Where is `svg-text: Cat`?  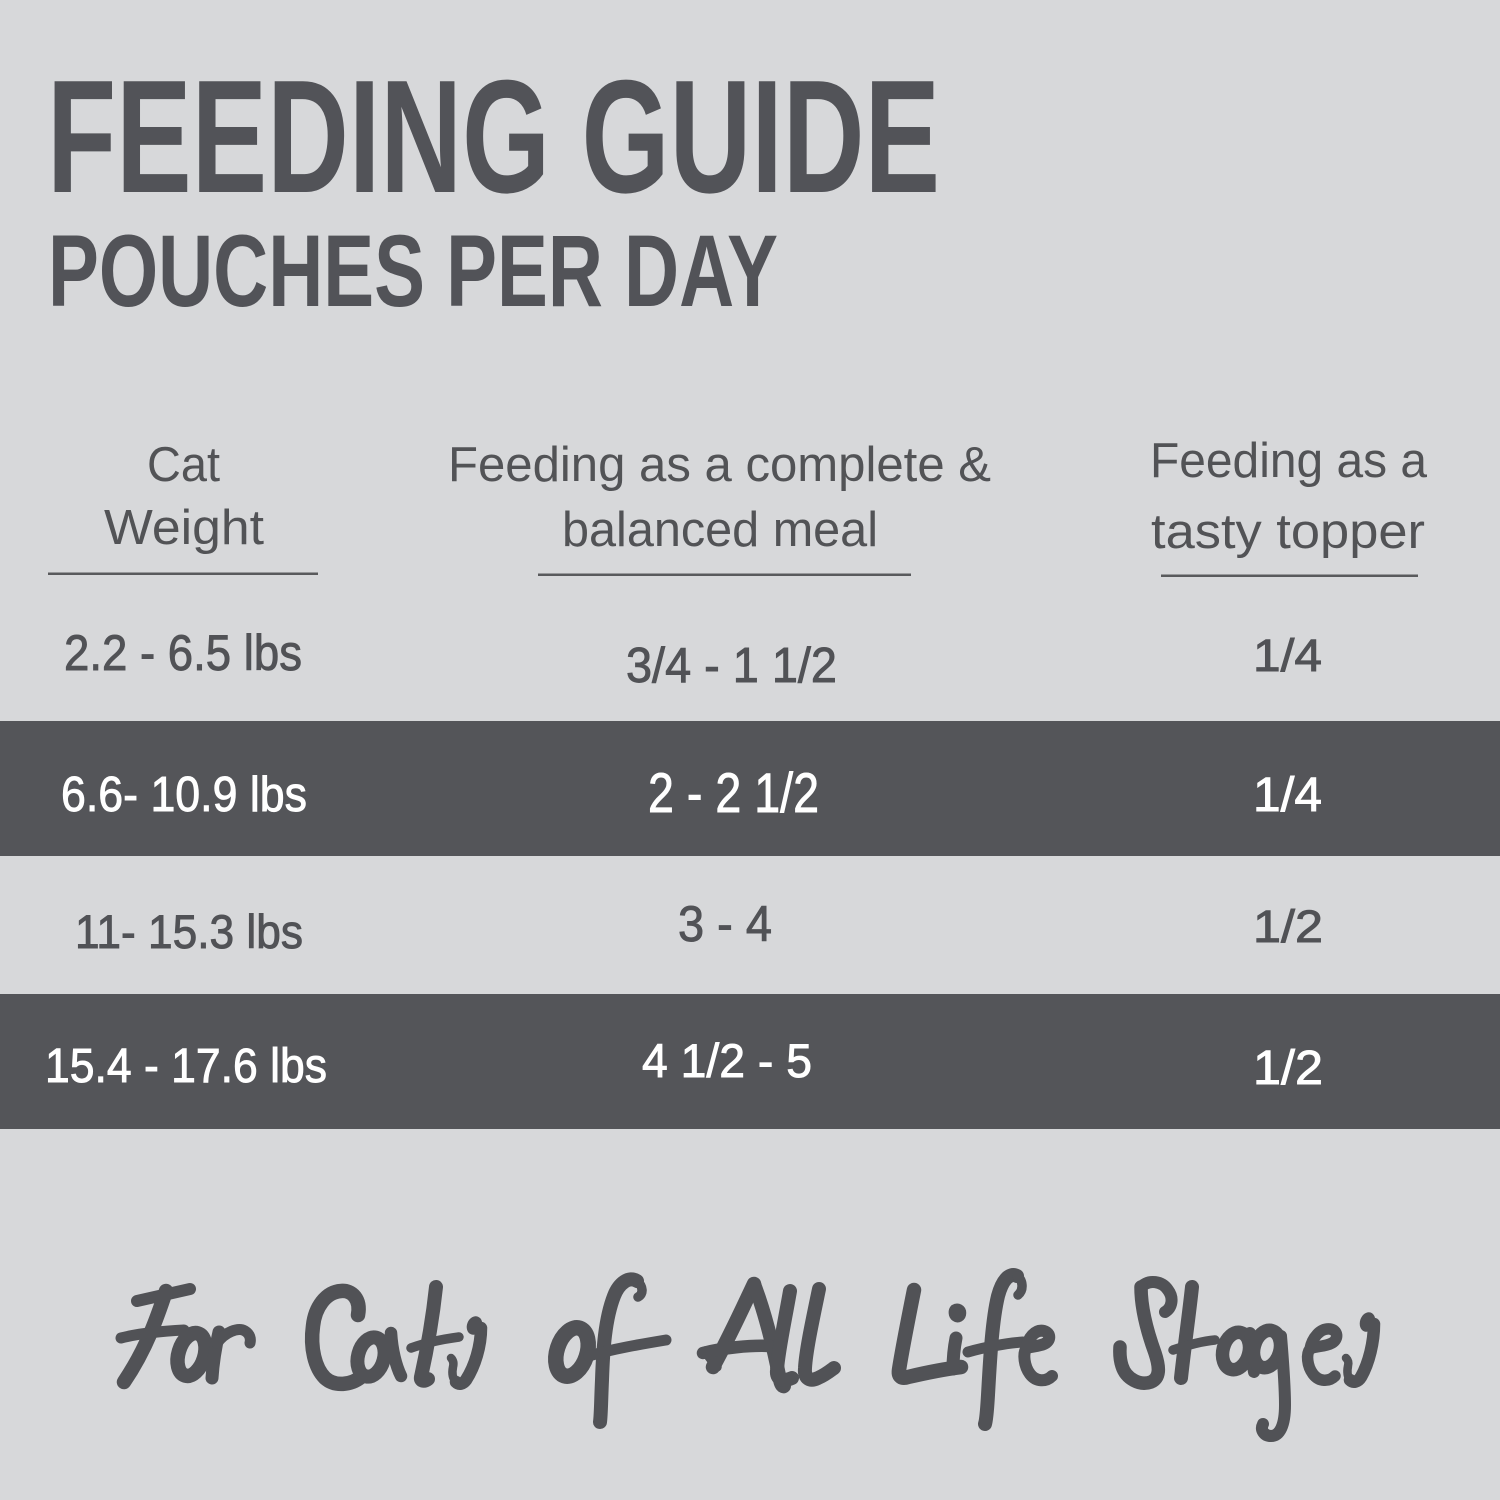 svg-text: Cat is located at coordinates (183, 465).